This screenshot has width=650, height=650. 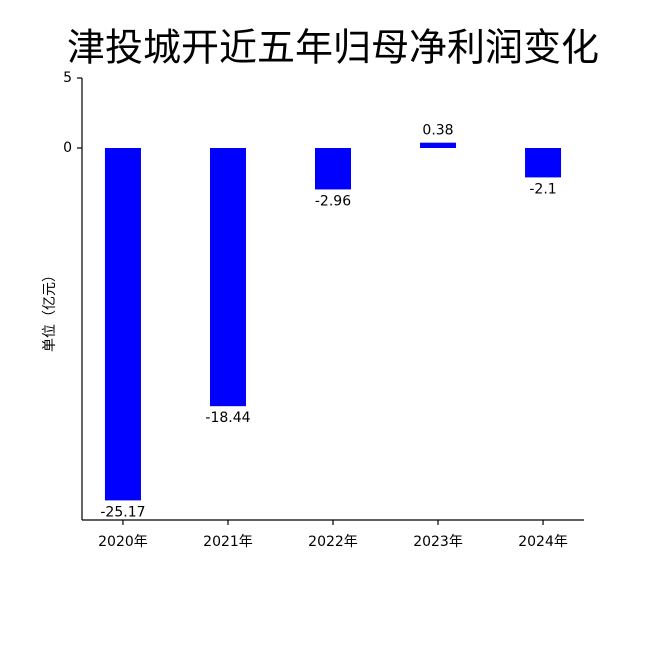 What do you see at coordinates (333, 201) in the screenshot?
I see `data-label: -2.96` at bounding box center [333, 201].